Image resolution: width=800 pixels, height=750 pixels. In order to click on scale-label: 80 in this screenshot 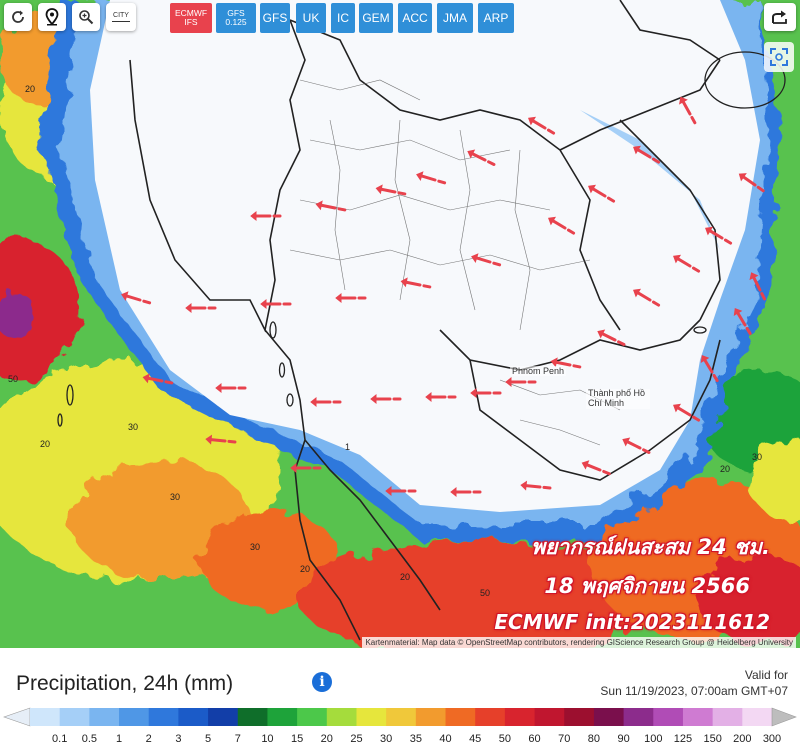, I will do `click(594, 739)`.